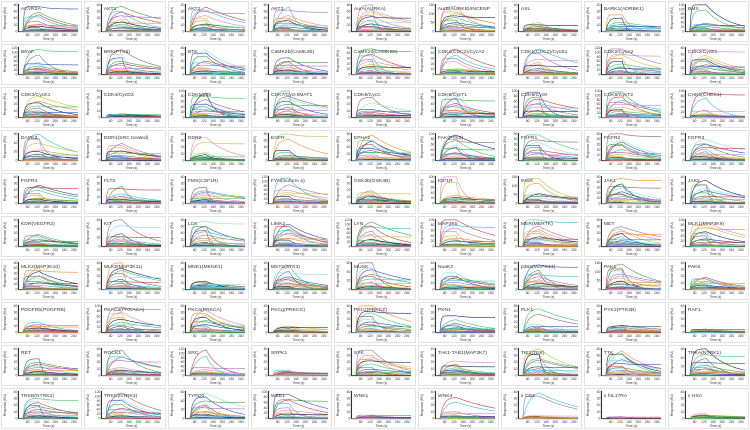  What do you see at coordinates (196, 396) in the screenshot?
I see `panel-title: TYRO3` at bounding box center [196, 396].